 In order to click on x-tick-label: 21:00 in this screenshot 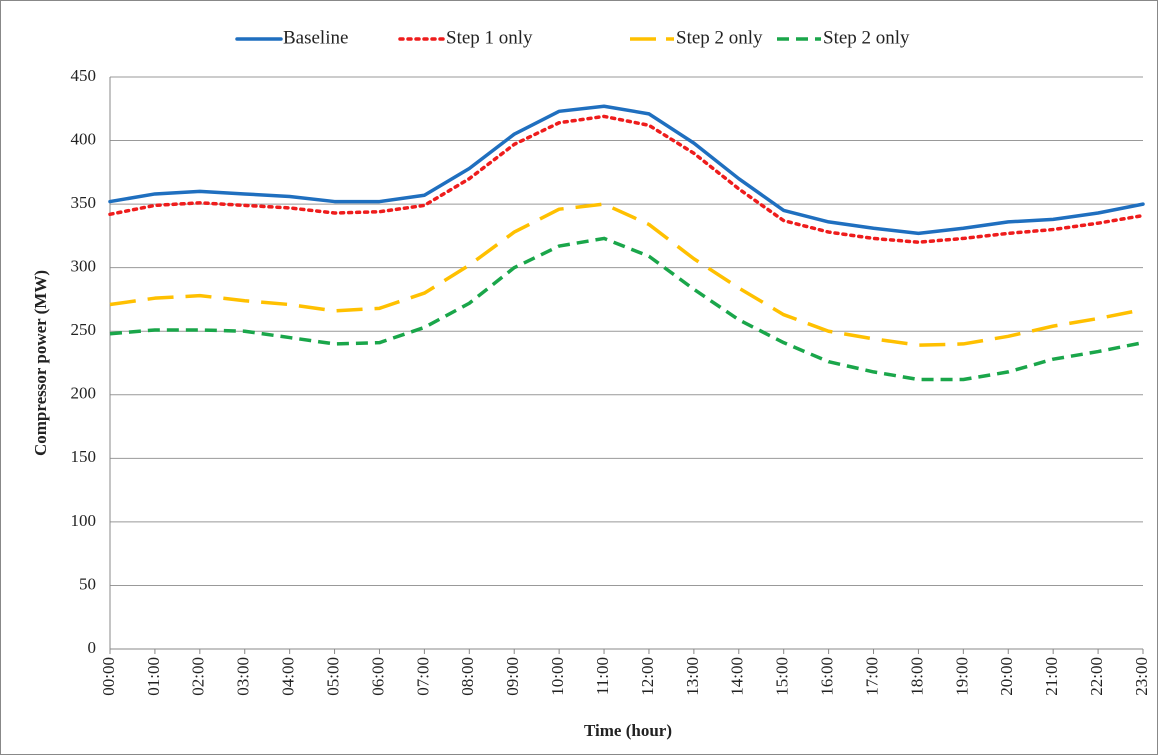, I will do `click(1051, 676)`.